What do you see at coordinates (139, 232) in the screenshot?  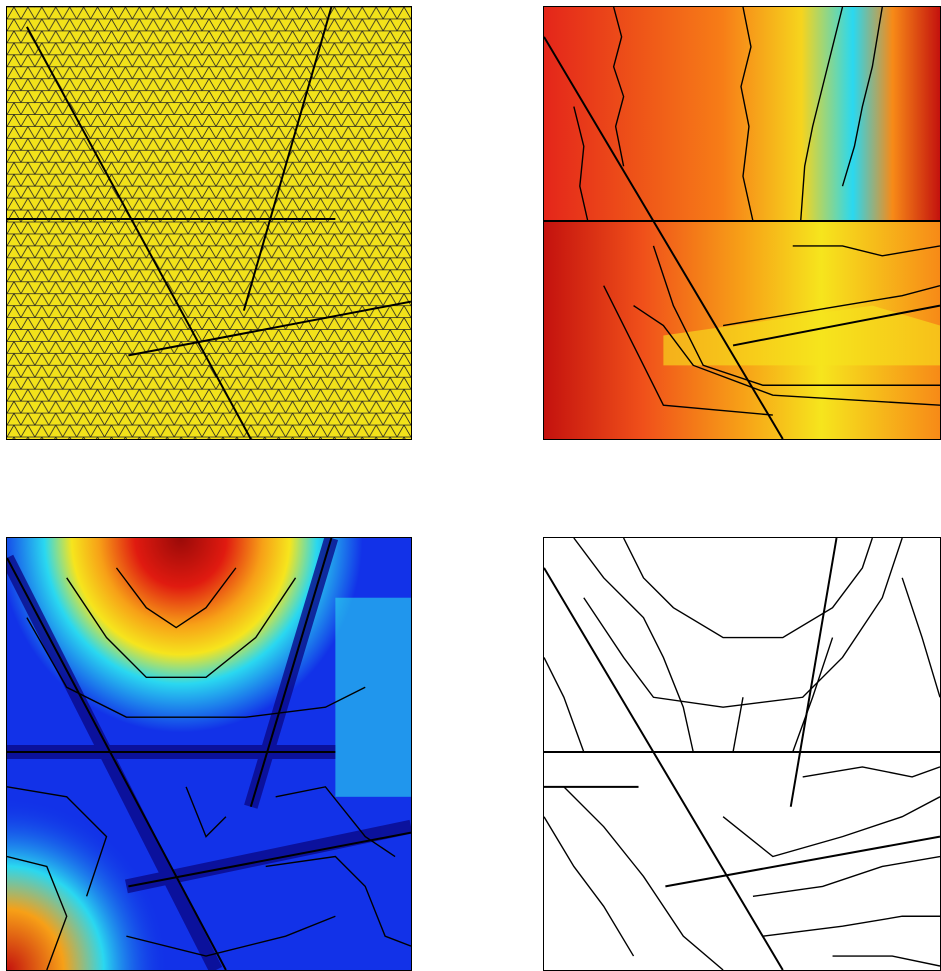 I see `fracture-diagonal` at bounding box center [139, 232].